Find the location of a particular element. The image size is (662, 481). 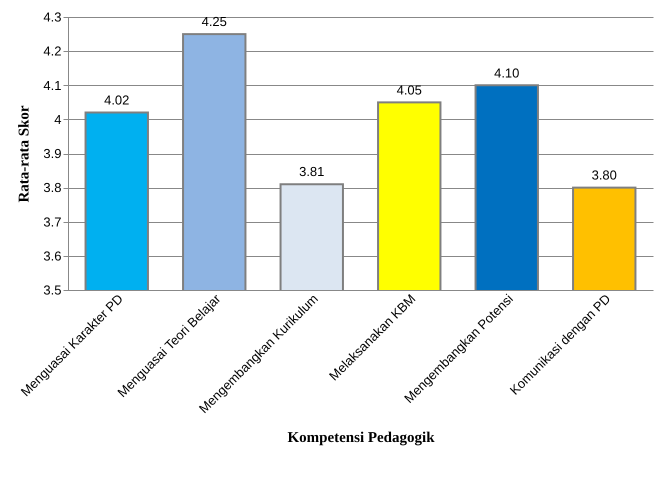

y-tick-label: 3.5 is located at coordinates (52, 290).